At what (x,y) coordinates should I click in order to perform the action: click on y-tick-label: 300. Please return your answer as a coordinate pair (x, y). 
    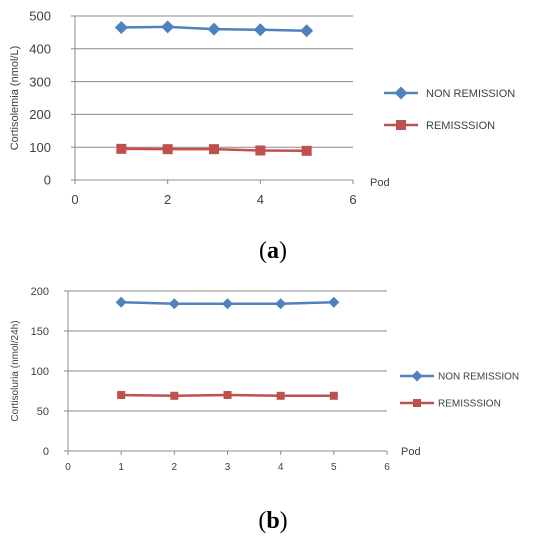
    Looking at the image, I should click on (40, 81).